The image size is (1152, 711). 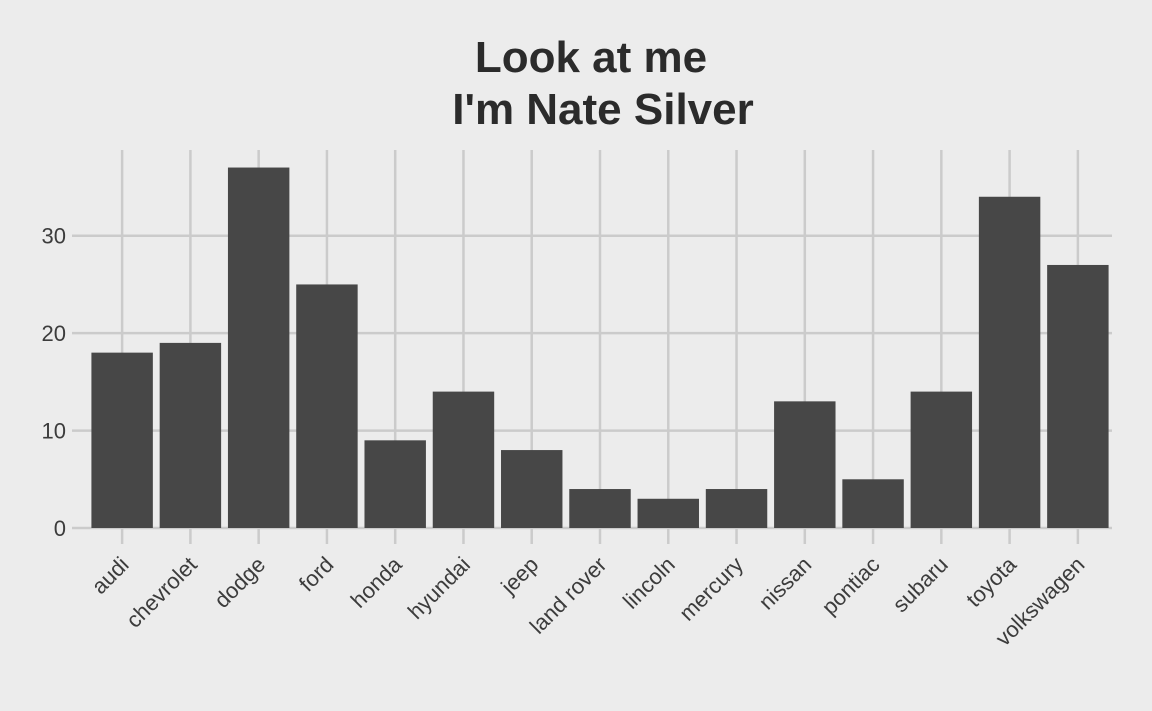 I want to click on y-tick-label: 0, so click(x=60, y=528).